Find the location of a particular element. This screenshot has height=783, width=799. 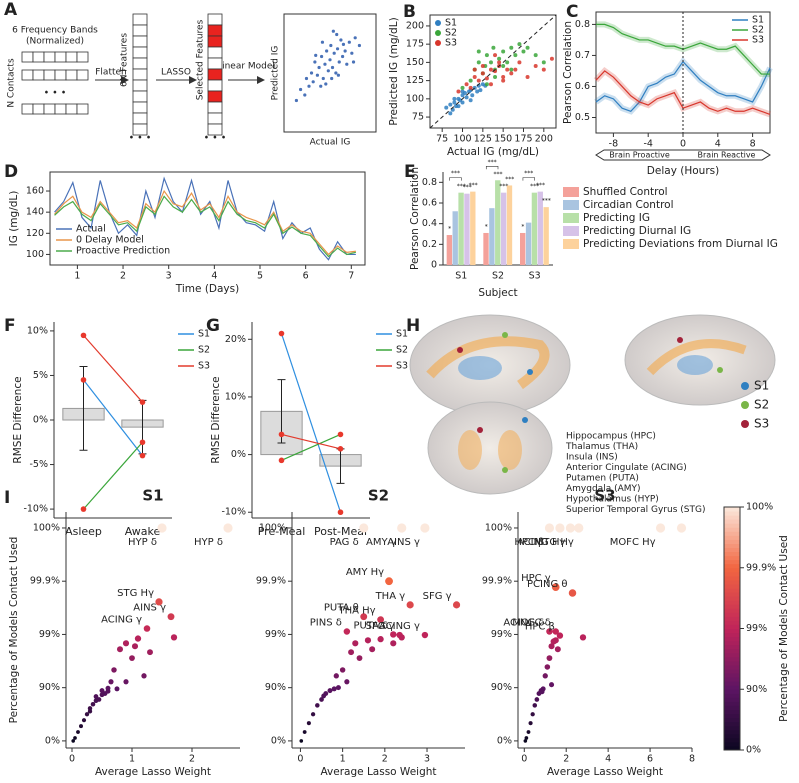

point-label: AMY γ is located at coordinates (381, 542).